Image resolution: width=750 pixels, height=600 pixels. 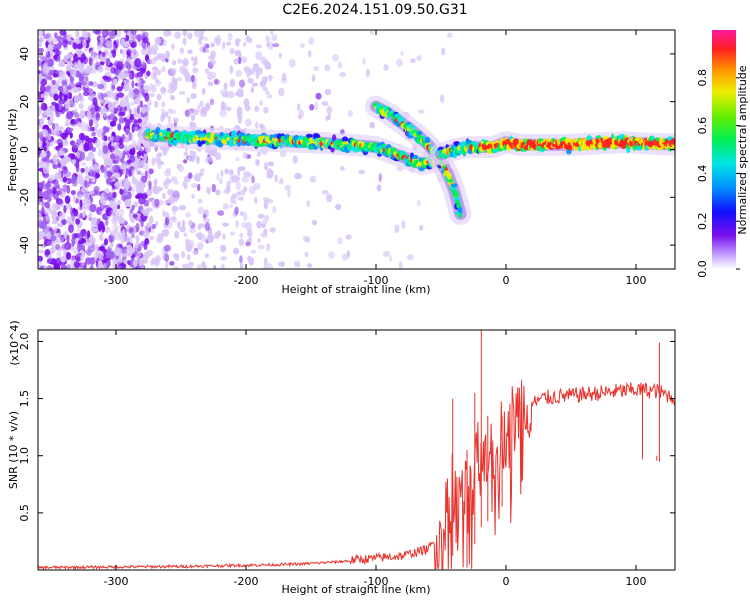 I want to click on x-tick-label: -200, so click(x=246, y=280).